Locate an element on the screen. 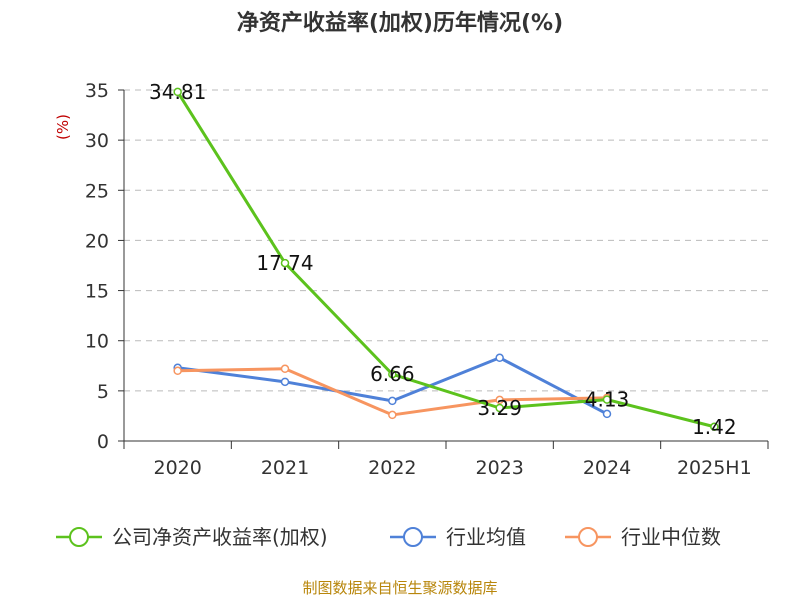 This screenshot has height=600, width=800. data-label: 4.13 is located at coordinates (607, 400).